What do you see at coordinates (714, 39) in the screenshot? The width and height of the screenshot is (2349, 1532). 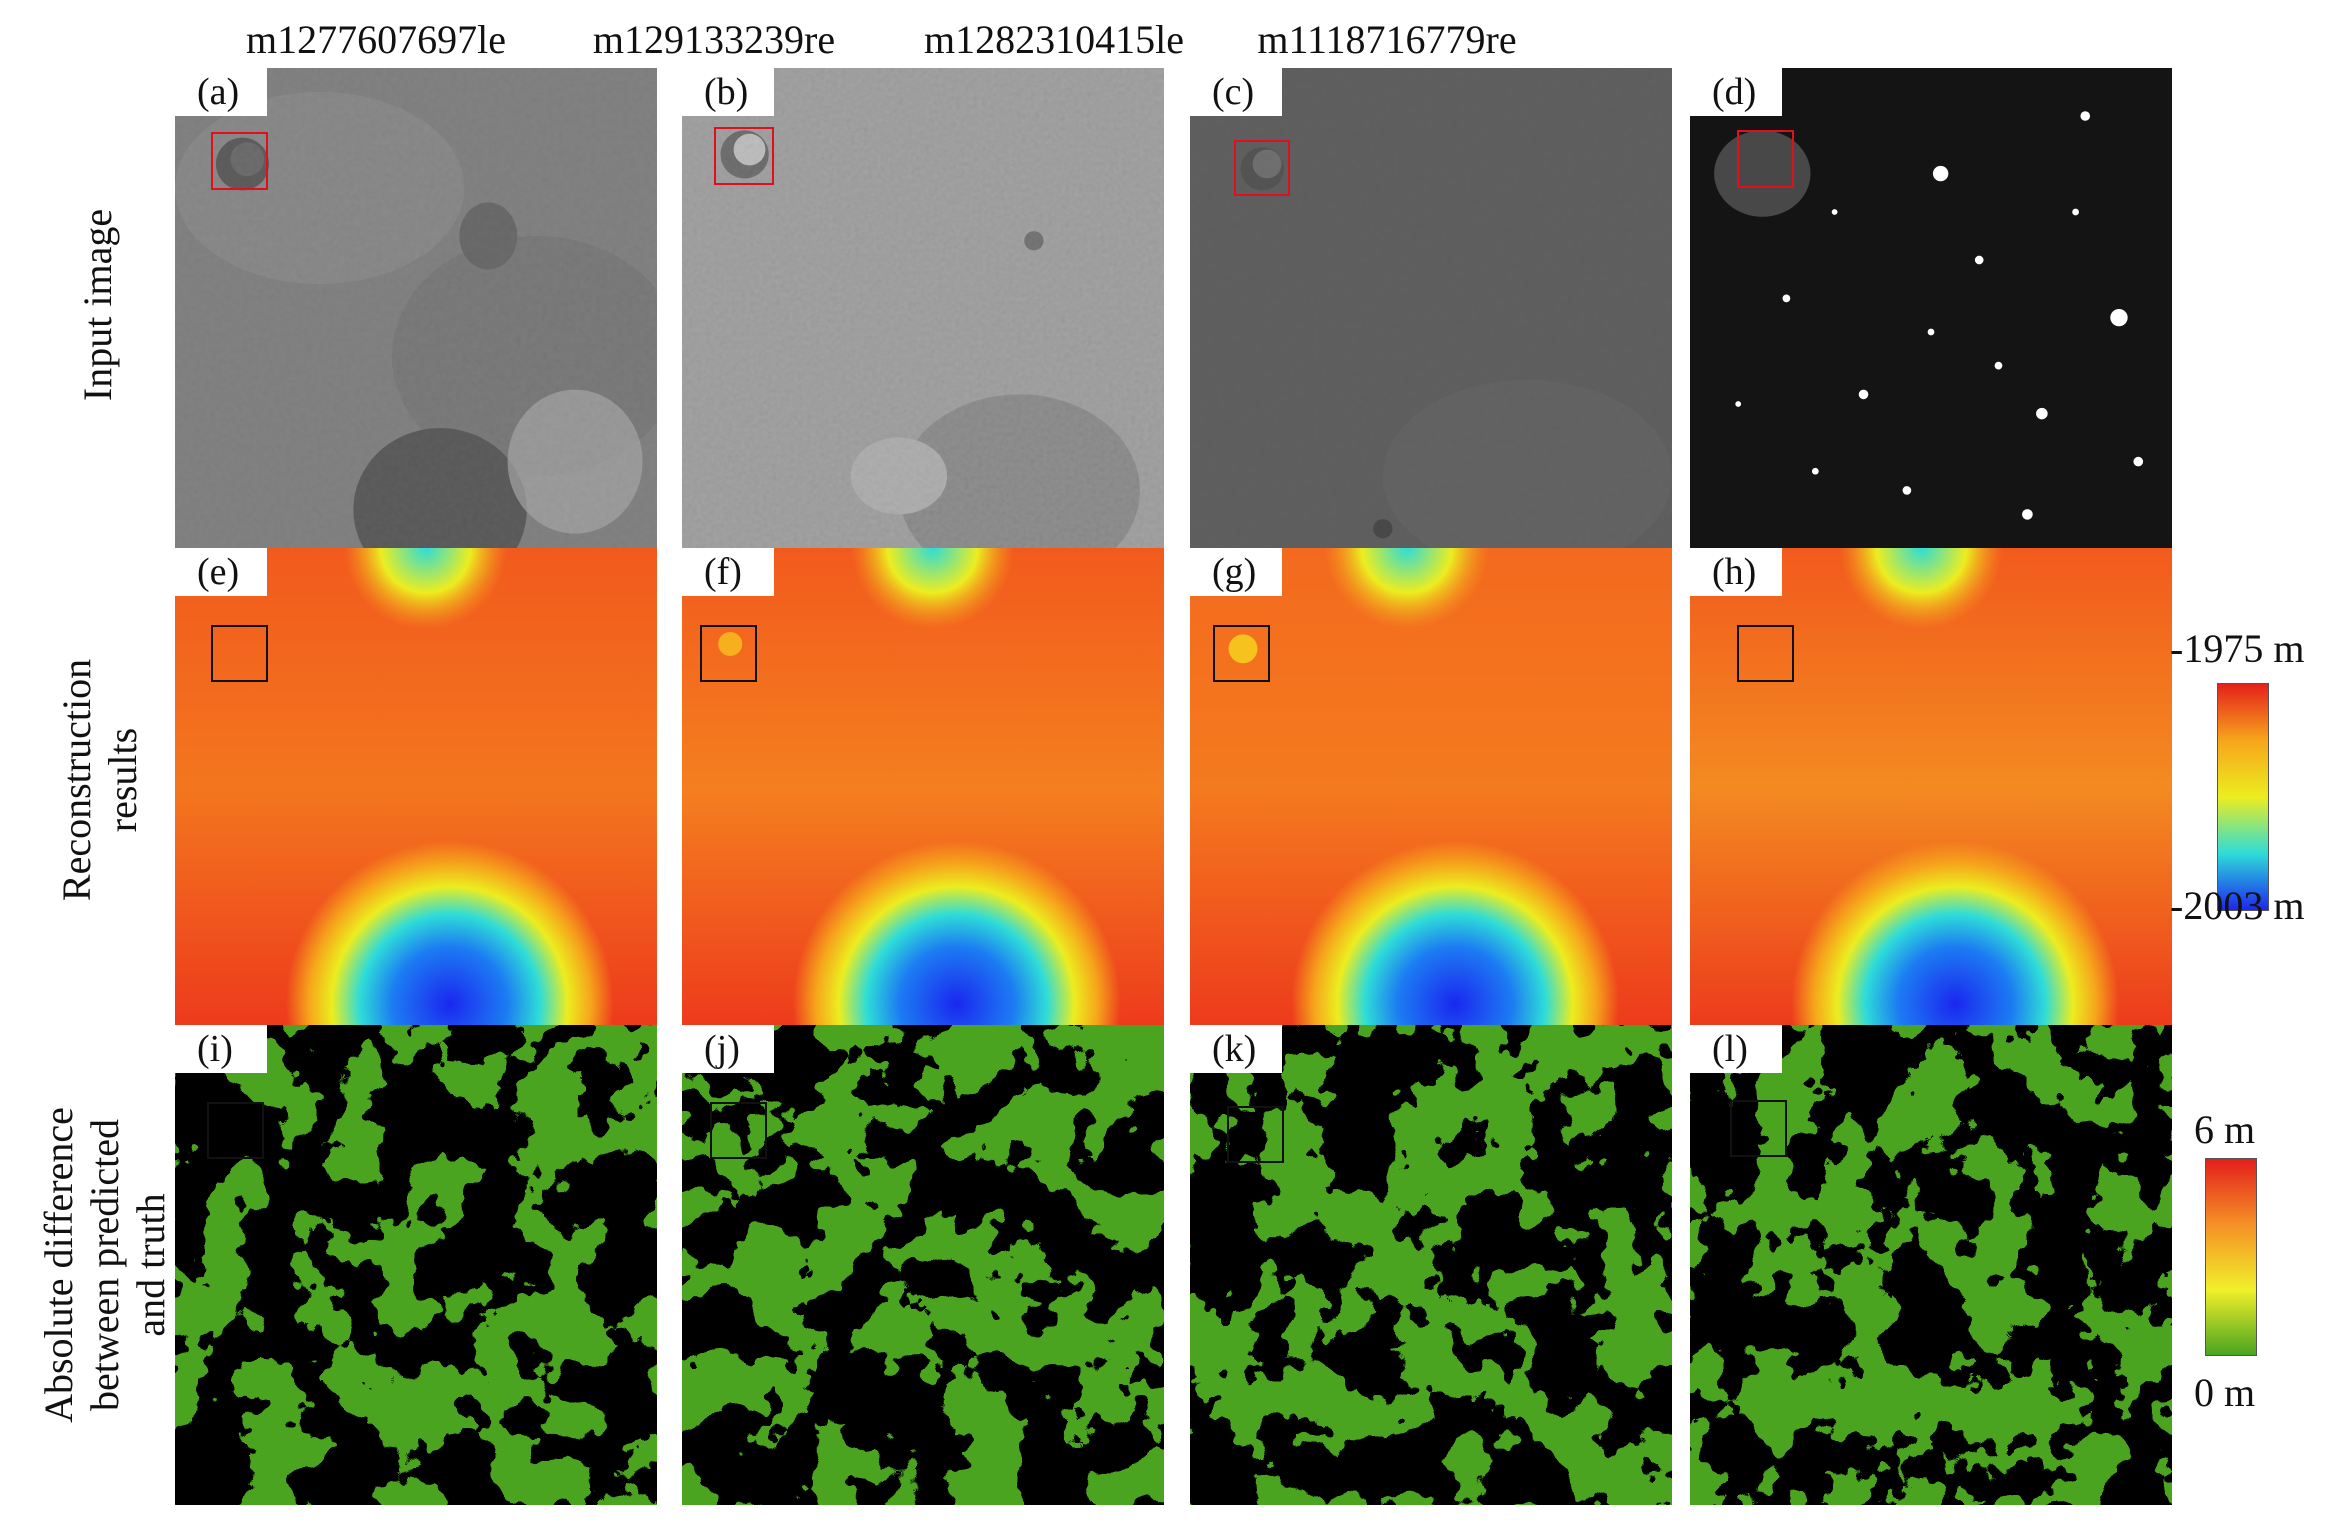 I see `column-title-2: m129133239re` at bounding box center [714, 39].